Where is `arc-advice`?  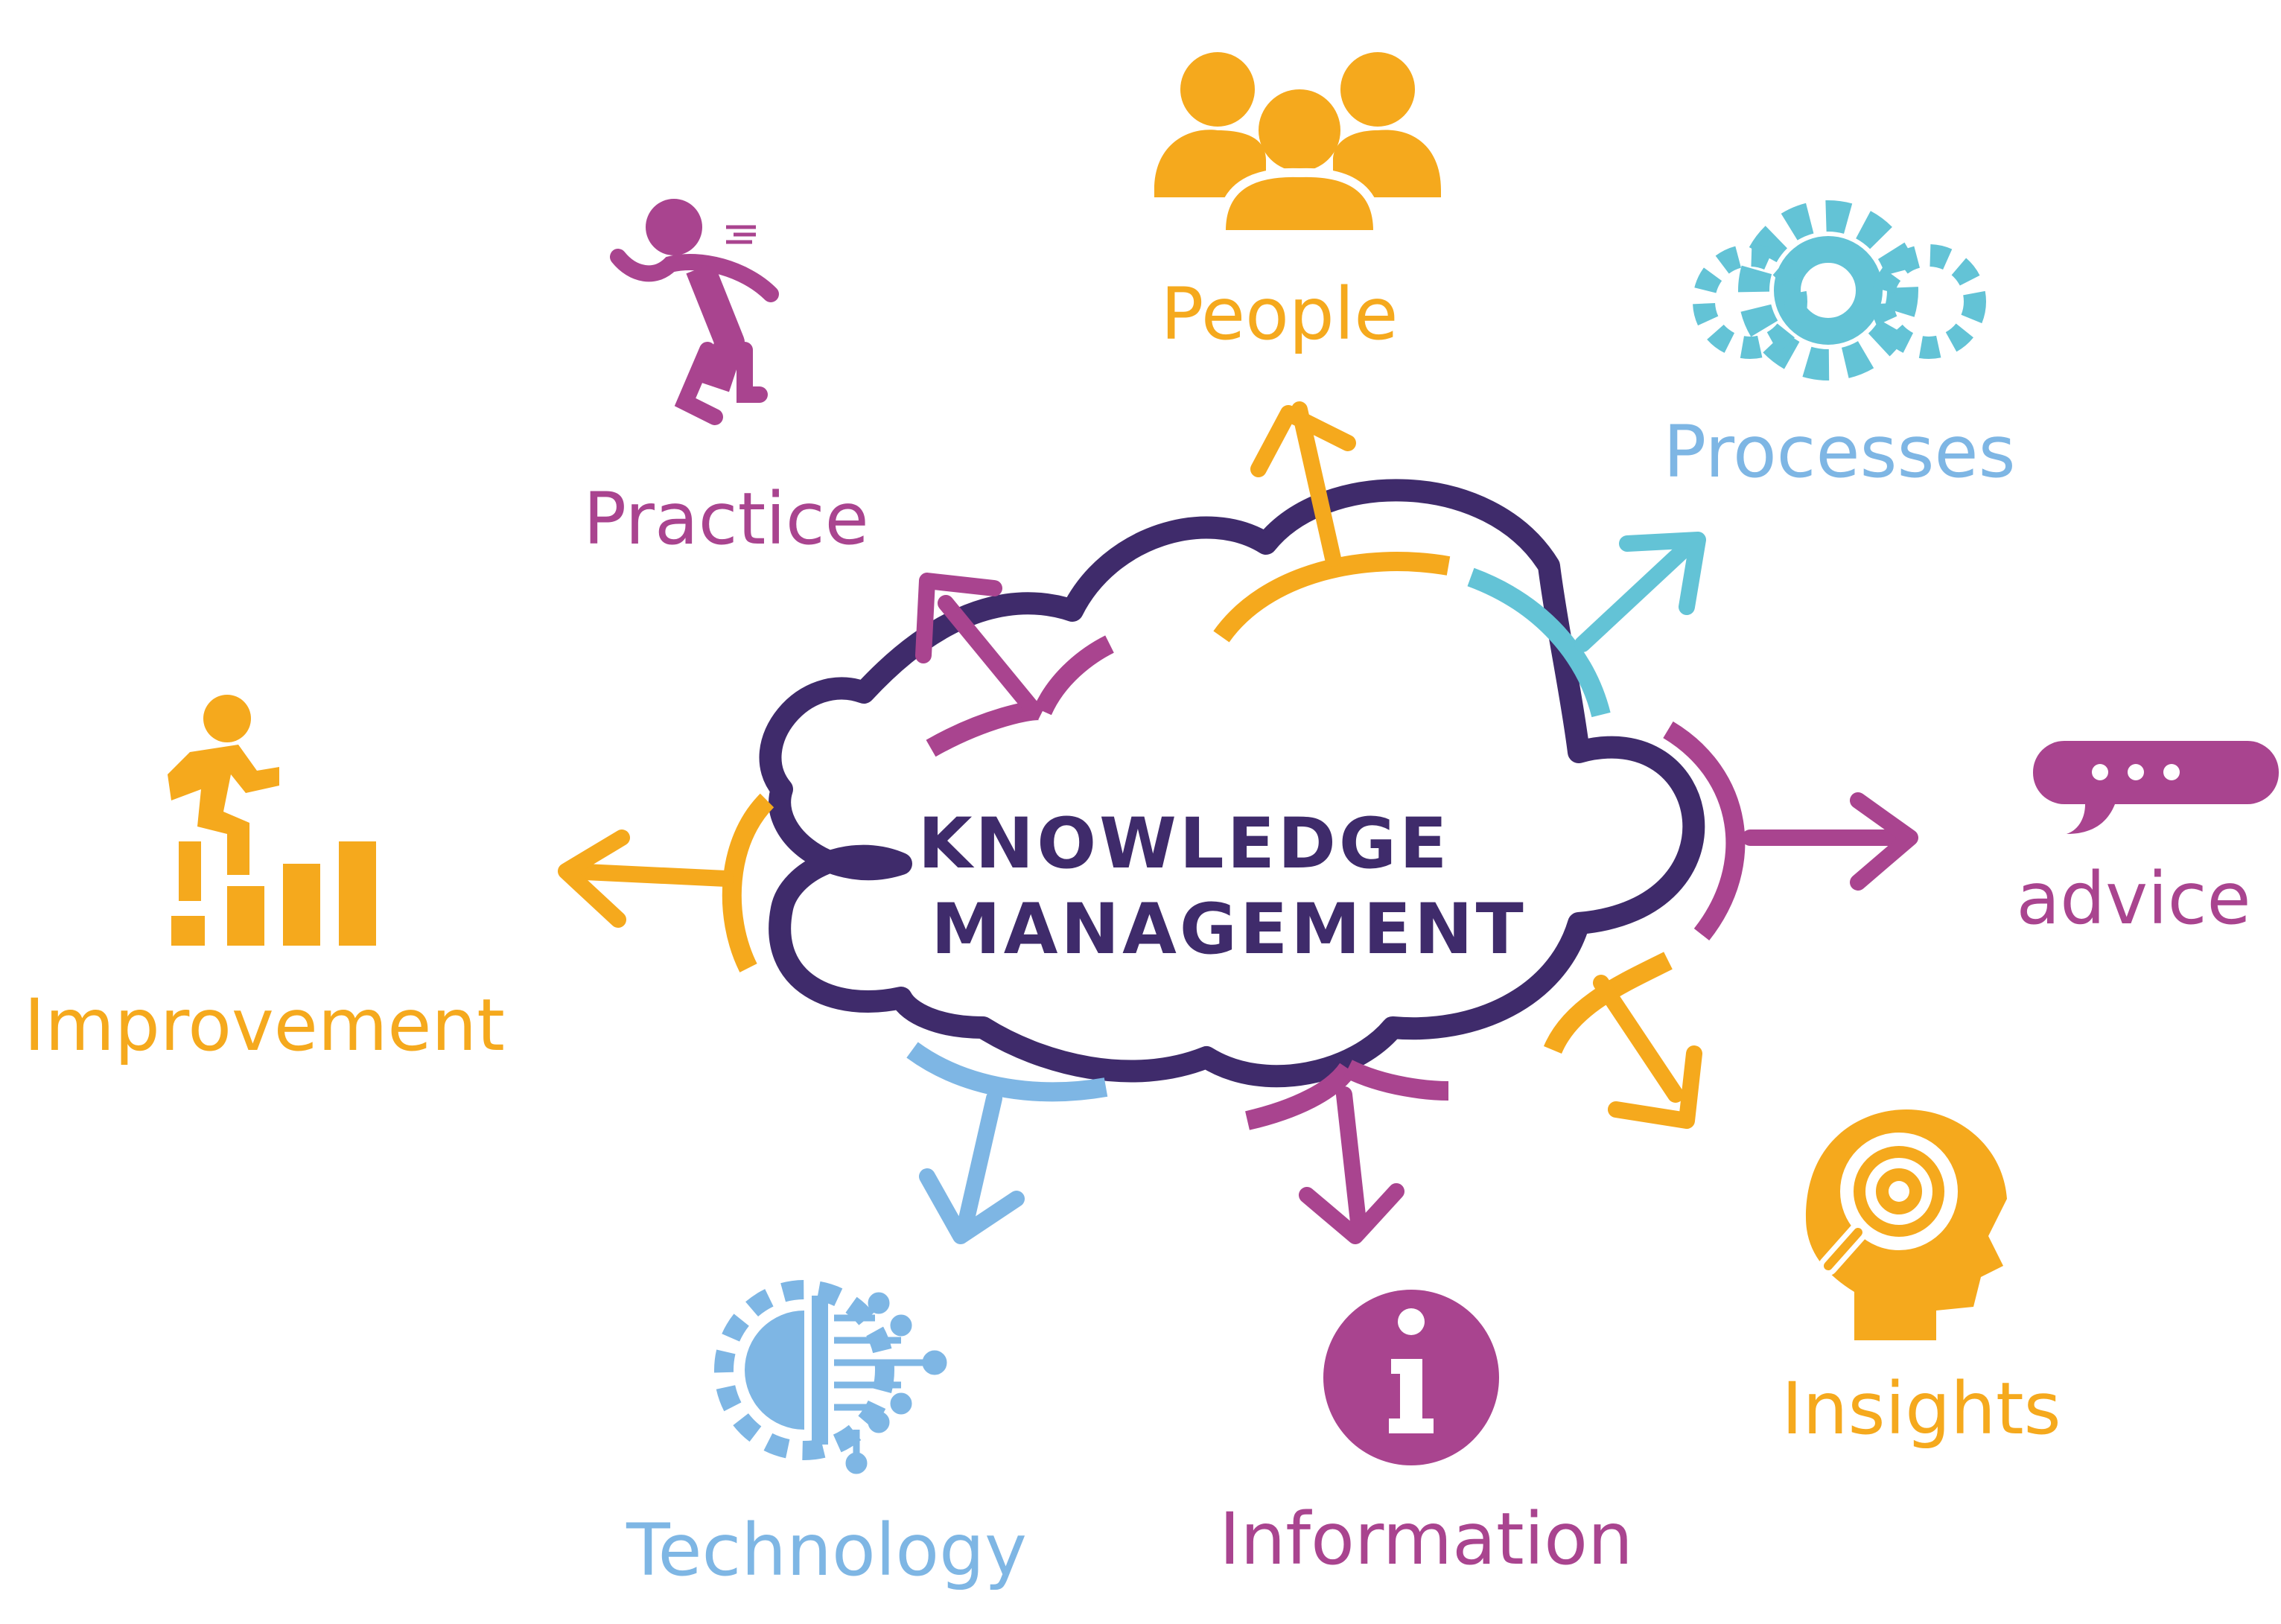 arc-advice is located at coordinates (1704, 831).